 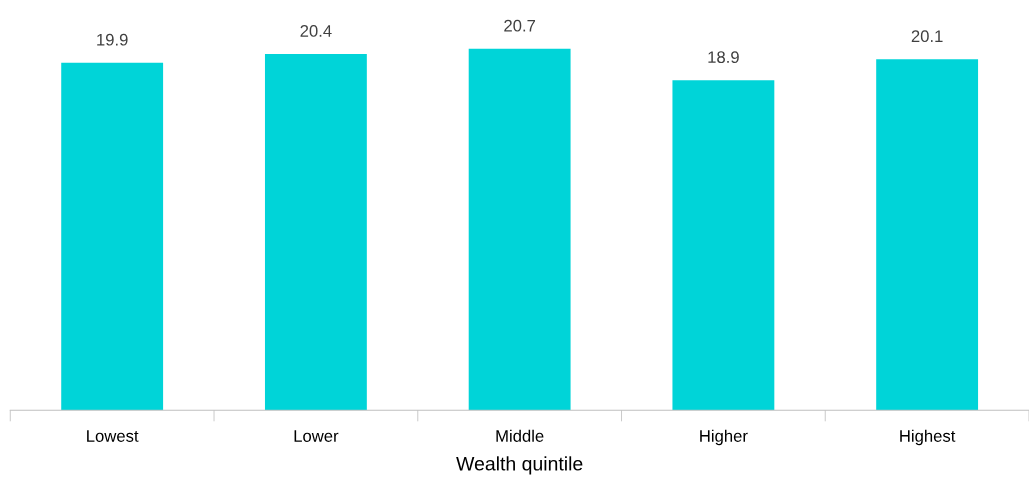 I want to click on x-tick-label: Middle, so click(x=520, y=435).